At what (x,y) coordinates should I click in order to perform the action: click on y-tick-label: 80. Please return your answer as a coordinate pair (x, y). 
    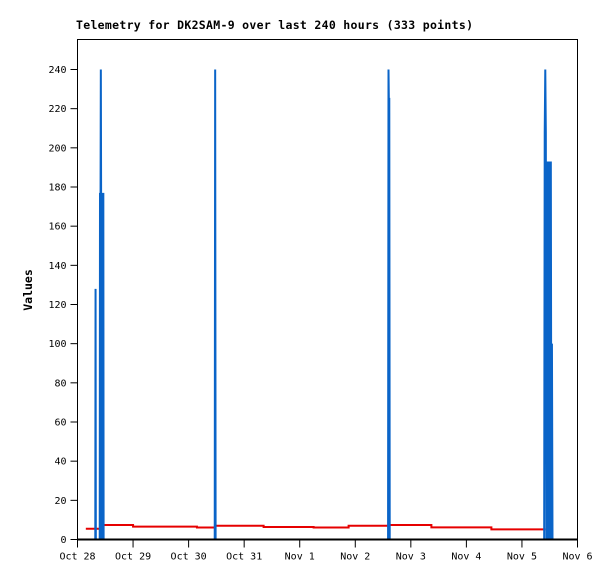
    Looking at the image, I should click on (60, 383).